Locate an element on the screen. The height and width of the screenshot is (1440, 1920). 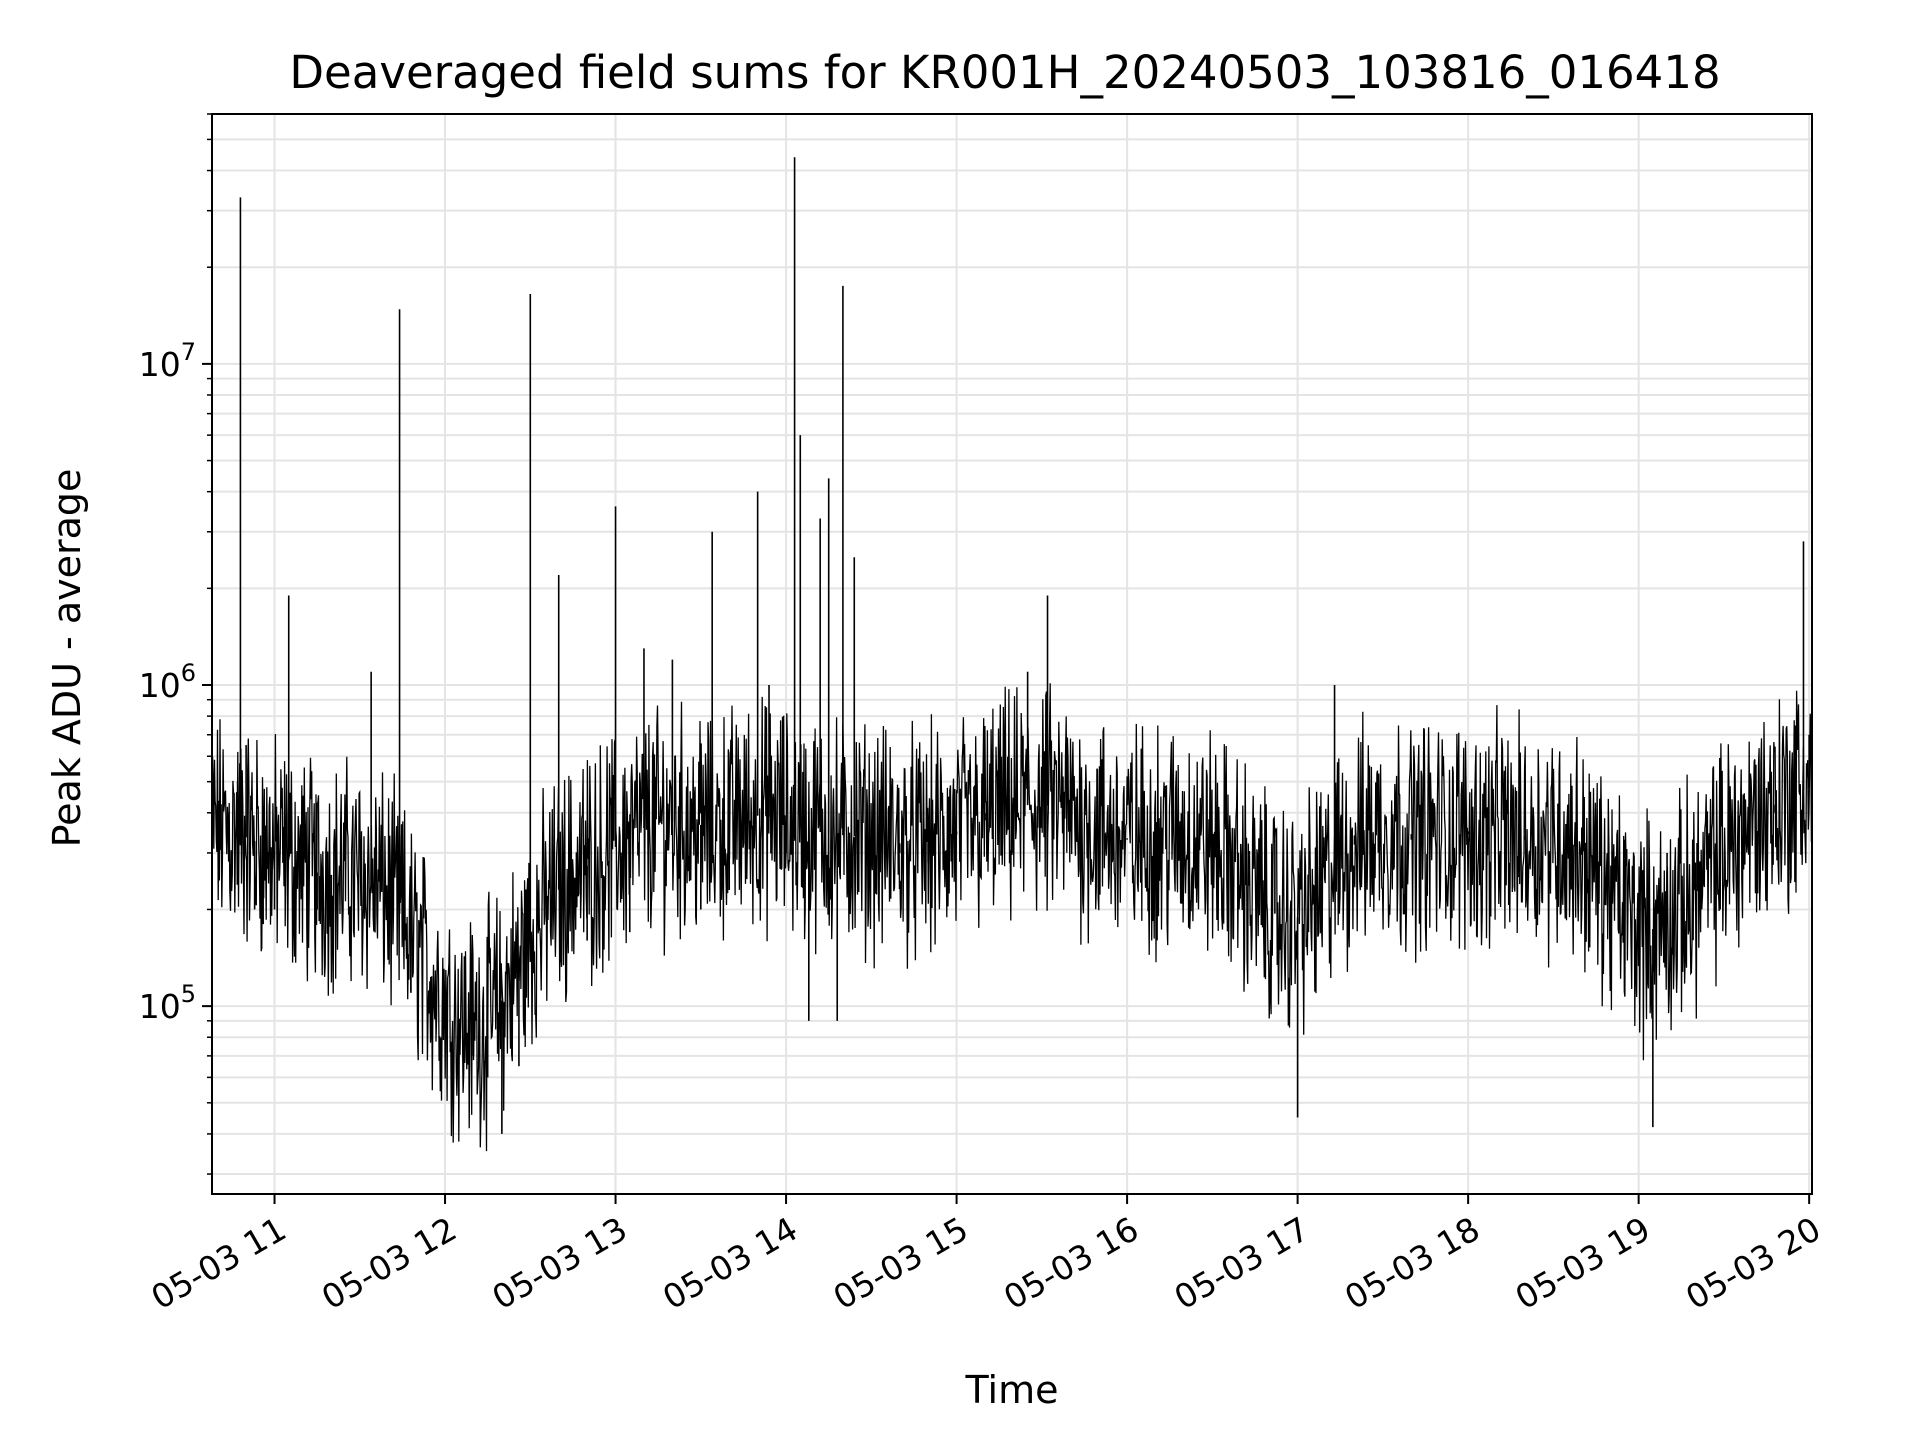
y-tick-exponent: 6 is located at coordinates (188, 673).